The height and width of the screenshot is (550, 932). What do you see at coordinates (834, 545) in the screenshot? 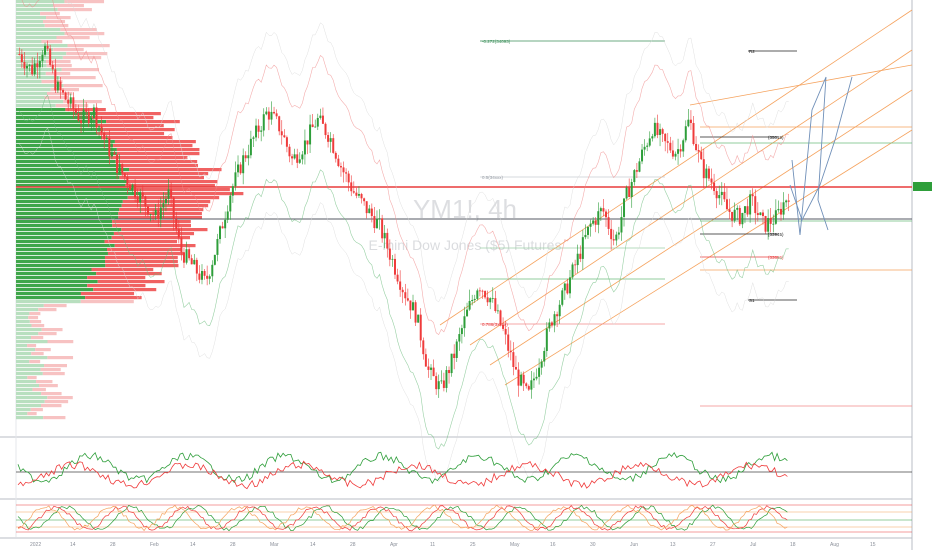
I see `time-tick: Aug` at bounding box center [834, 545].